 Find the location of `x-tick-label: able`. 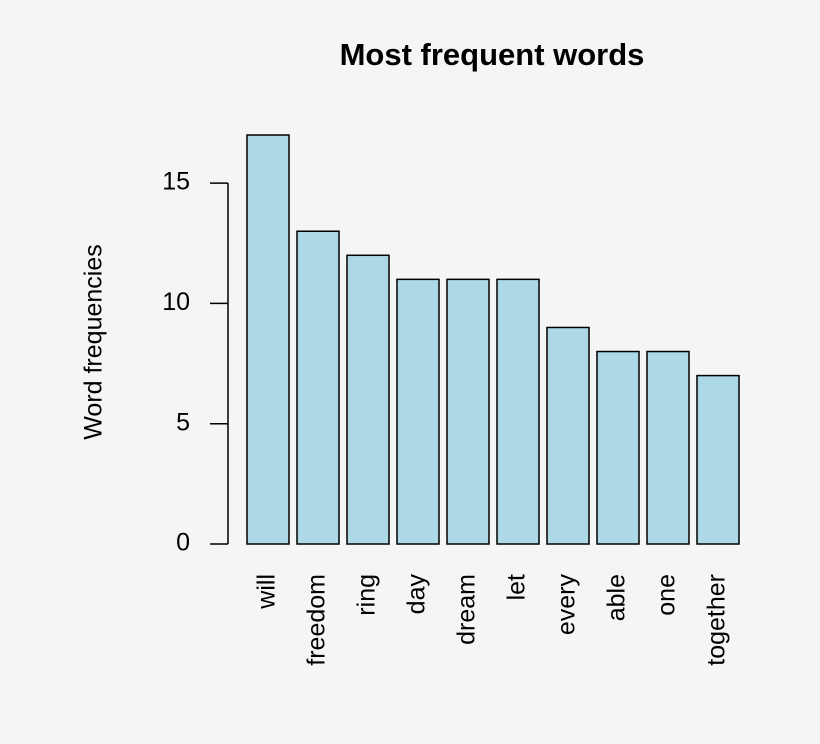

x-tick-label: able is located at coordinates (617, 597).